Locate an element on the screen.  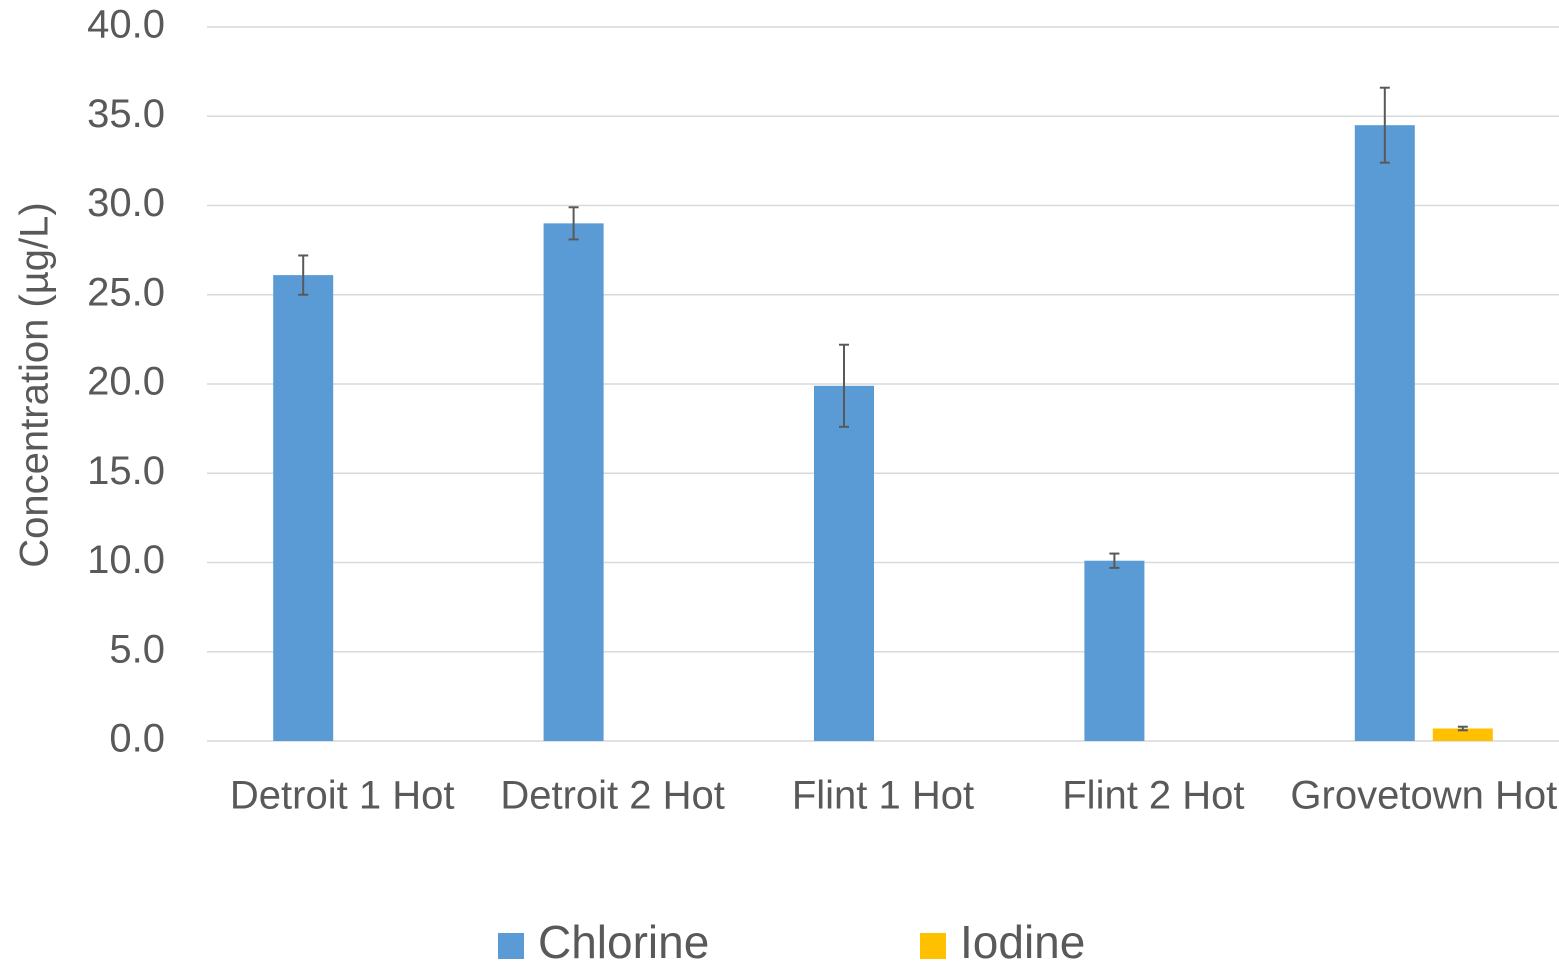
y-tick-label: 20.0 is located at coordinates (126, 382).